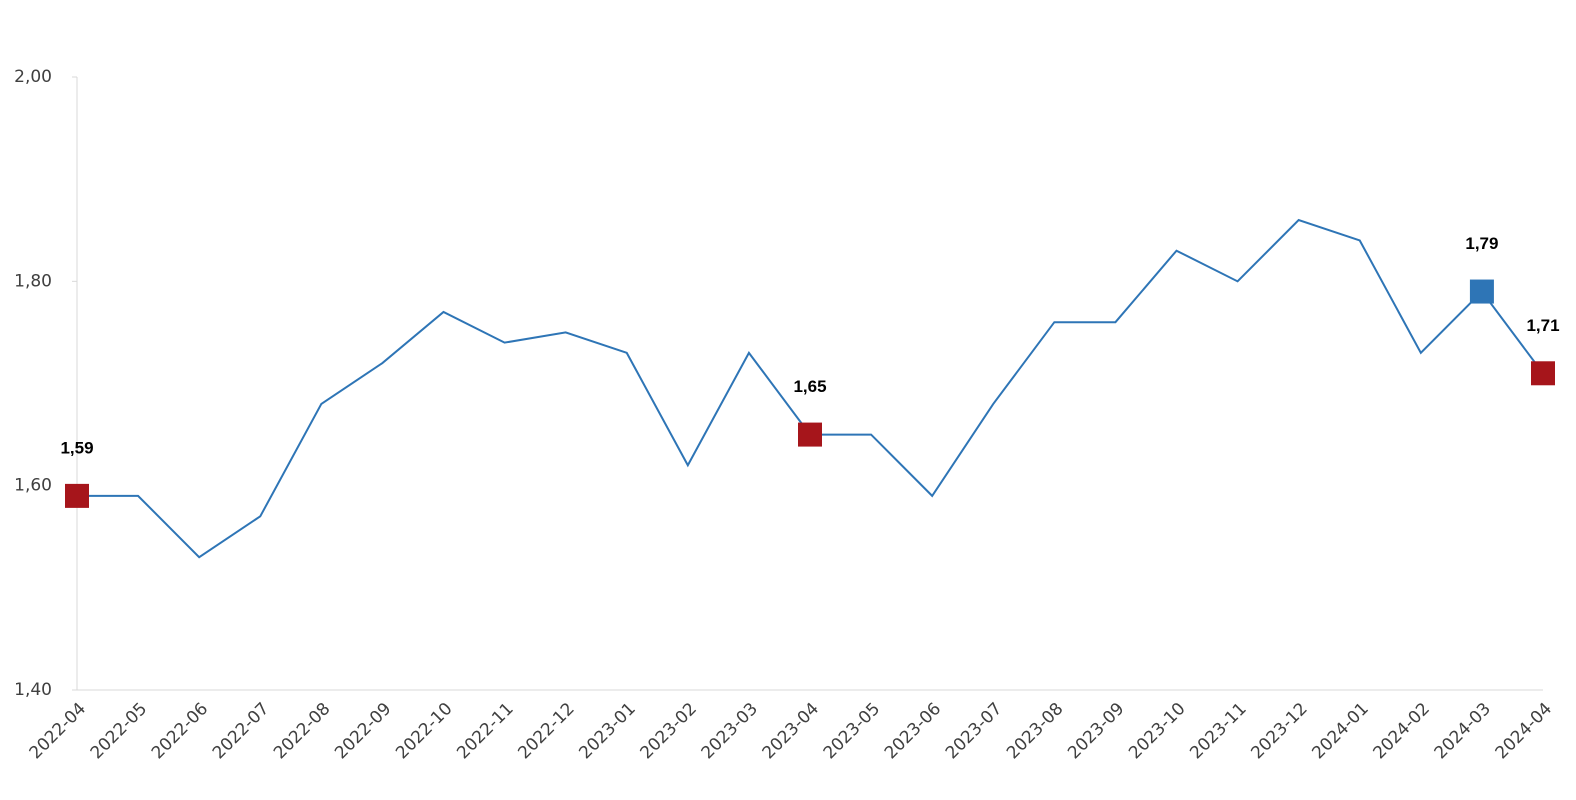 This screenshot has height=800, width=1576. What do you see at coordinates (1157, 731) in the screenshot?
I see `x-tick-label: 2023-10` at bounding box center [1157, 731].